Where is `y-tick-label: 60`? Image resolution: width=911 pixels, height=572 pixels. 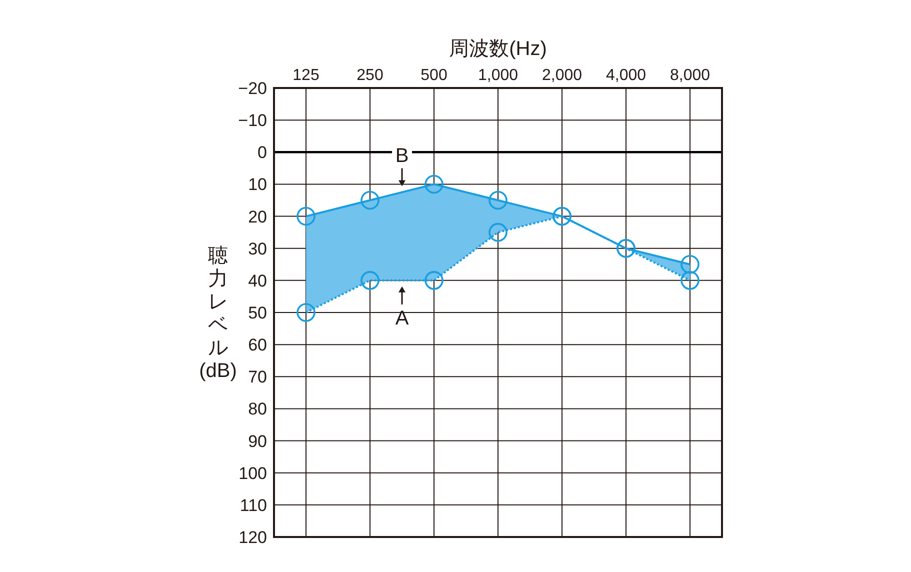 y-tick-label: 60 is located at coordinates (257, 345).